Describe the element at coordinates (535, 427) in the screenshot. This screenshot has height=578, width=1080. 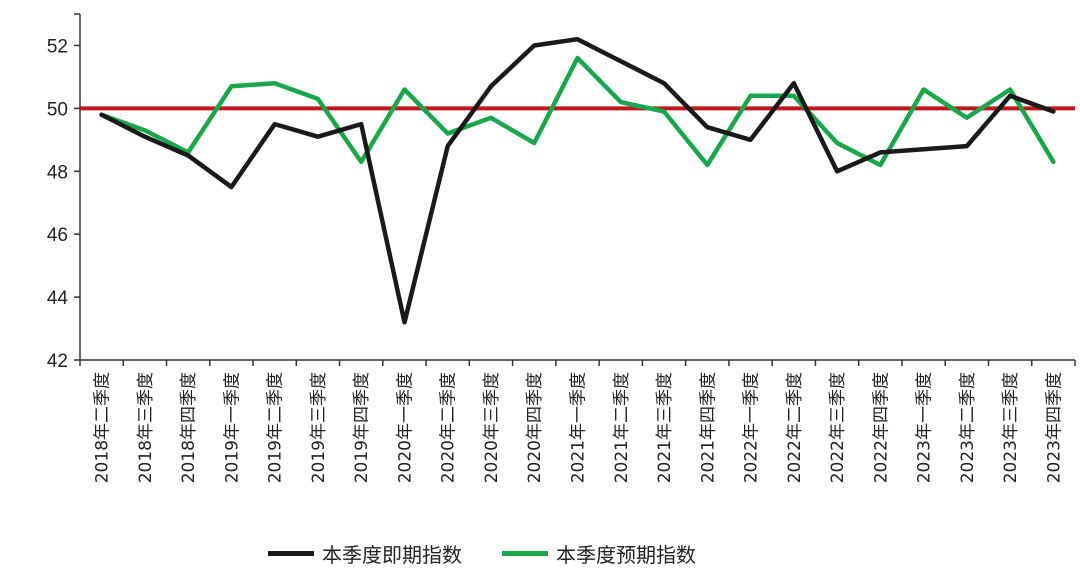
I see `x-tick-label: 2020年四季度` at that location.